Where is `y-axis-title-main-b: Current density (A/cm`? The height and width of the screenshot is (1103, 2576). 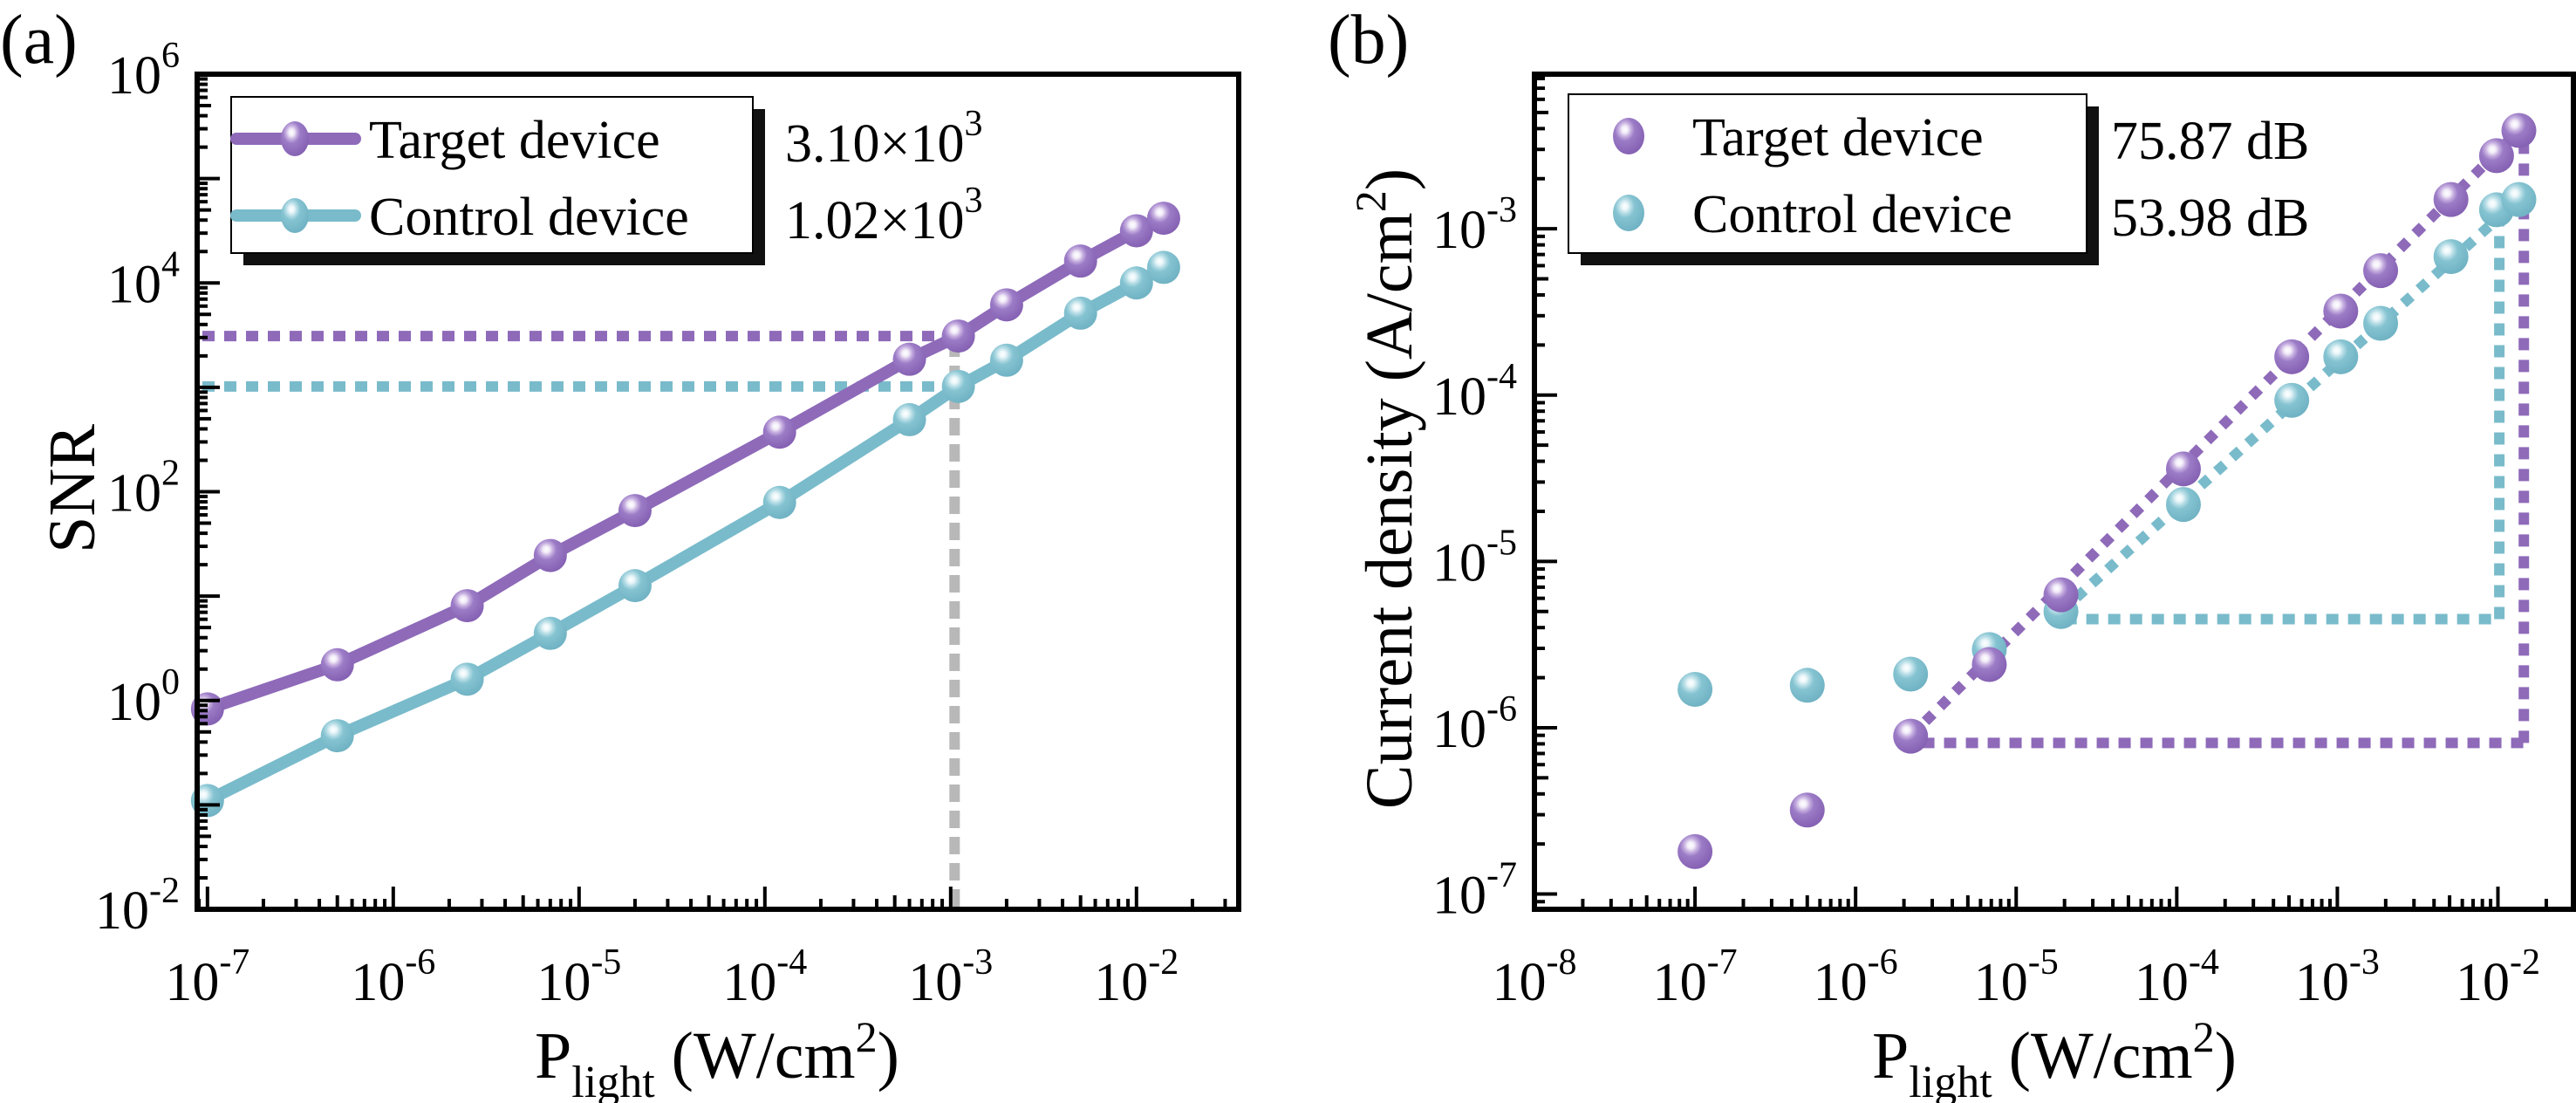 y-axis-title-main-b: Current density (A/cm is located at coordinates (1389, 511).